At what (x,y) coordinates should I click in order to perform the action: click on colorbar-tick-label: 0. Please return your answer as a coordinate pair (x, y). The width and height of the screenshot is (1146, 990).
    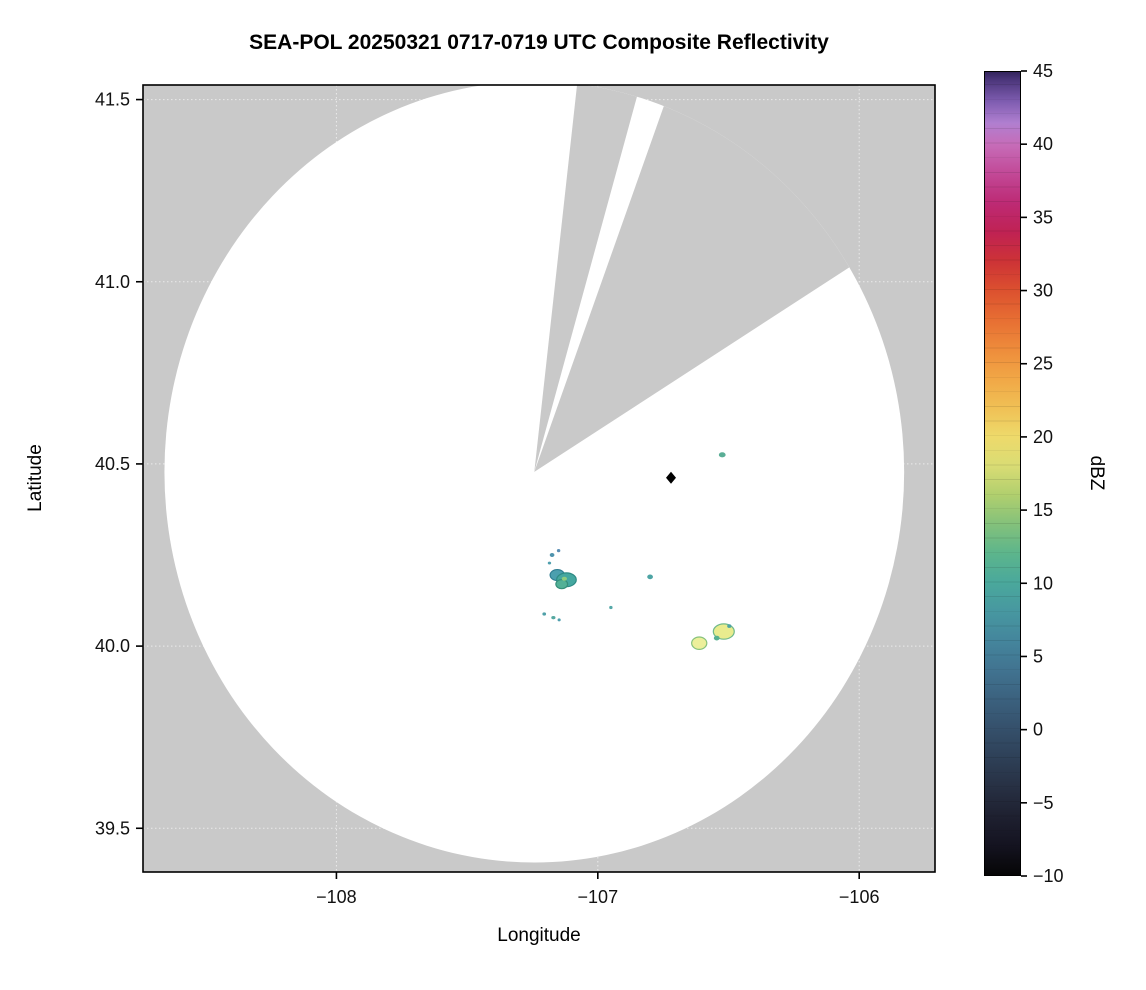
    Looking at the image, I should click on (1038, 730).